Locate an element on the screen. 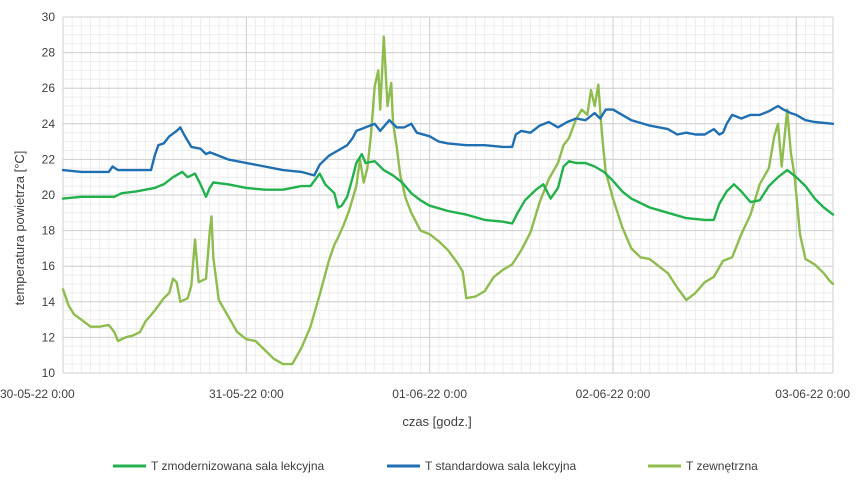 Image resolution: width=857 pixels, height=481 pixels. y-tick-label: 16 is located at coordinates (49, 266).